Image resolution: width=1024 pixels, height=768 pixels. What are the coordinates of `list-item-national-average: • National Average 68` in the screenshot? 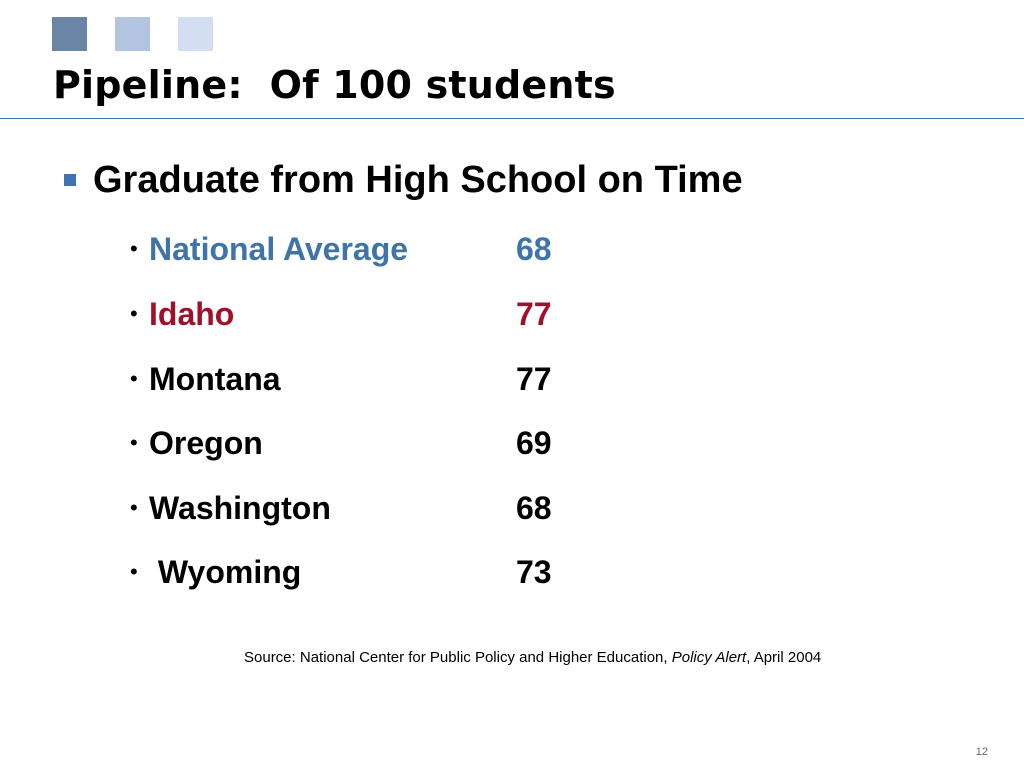 It's located at (360, 251).